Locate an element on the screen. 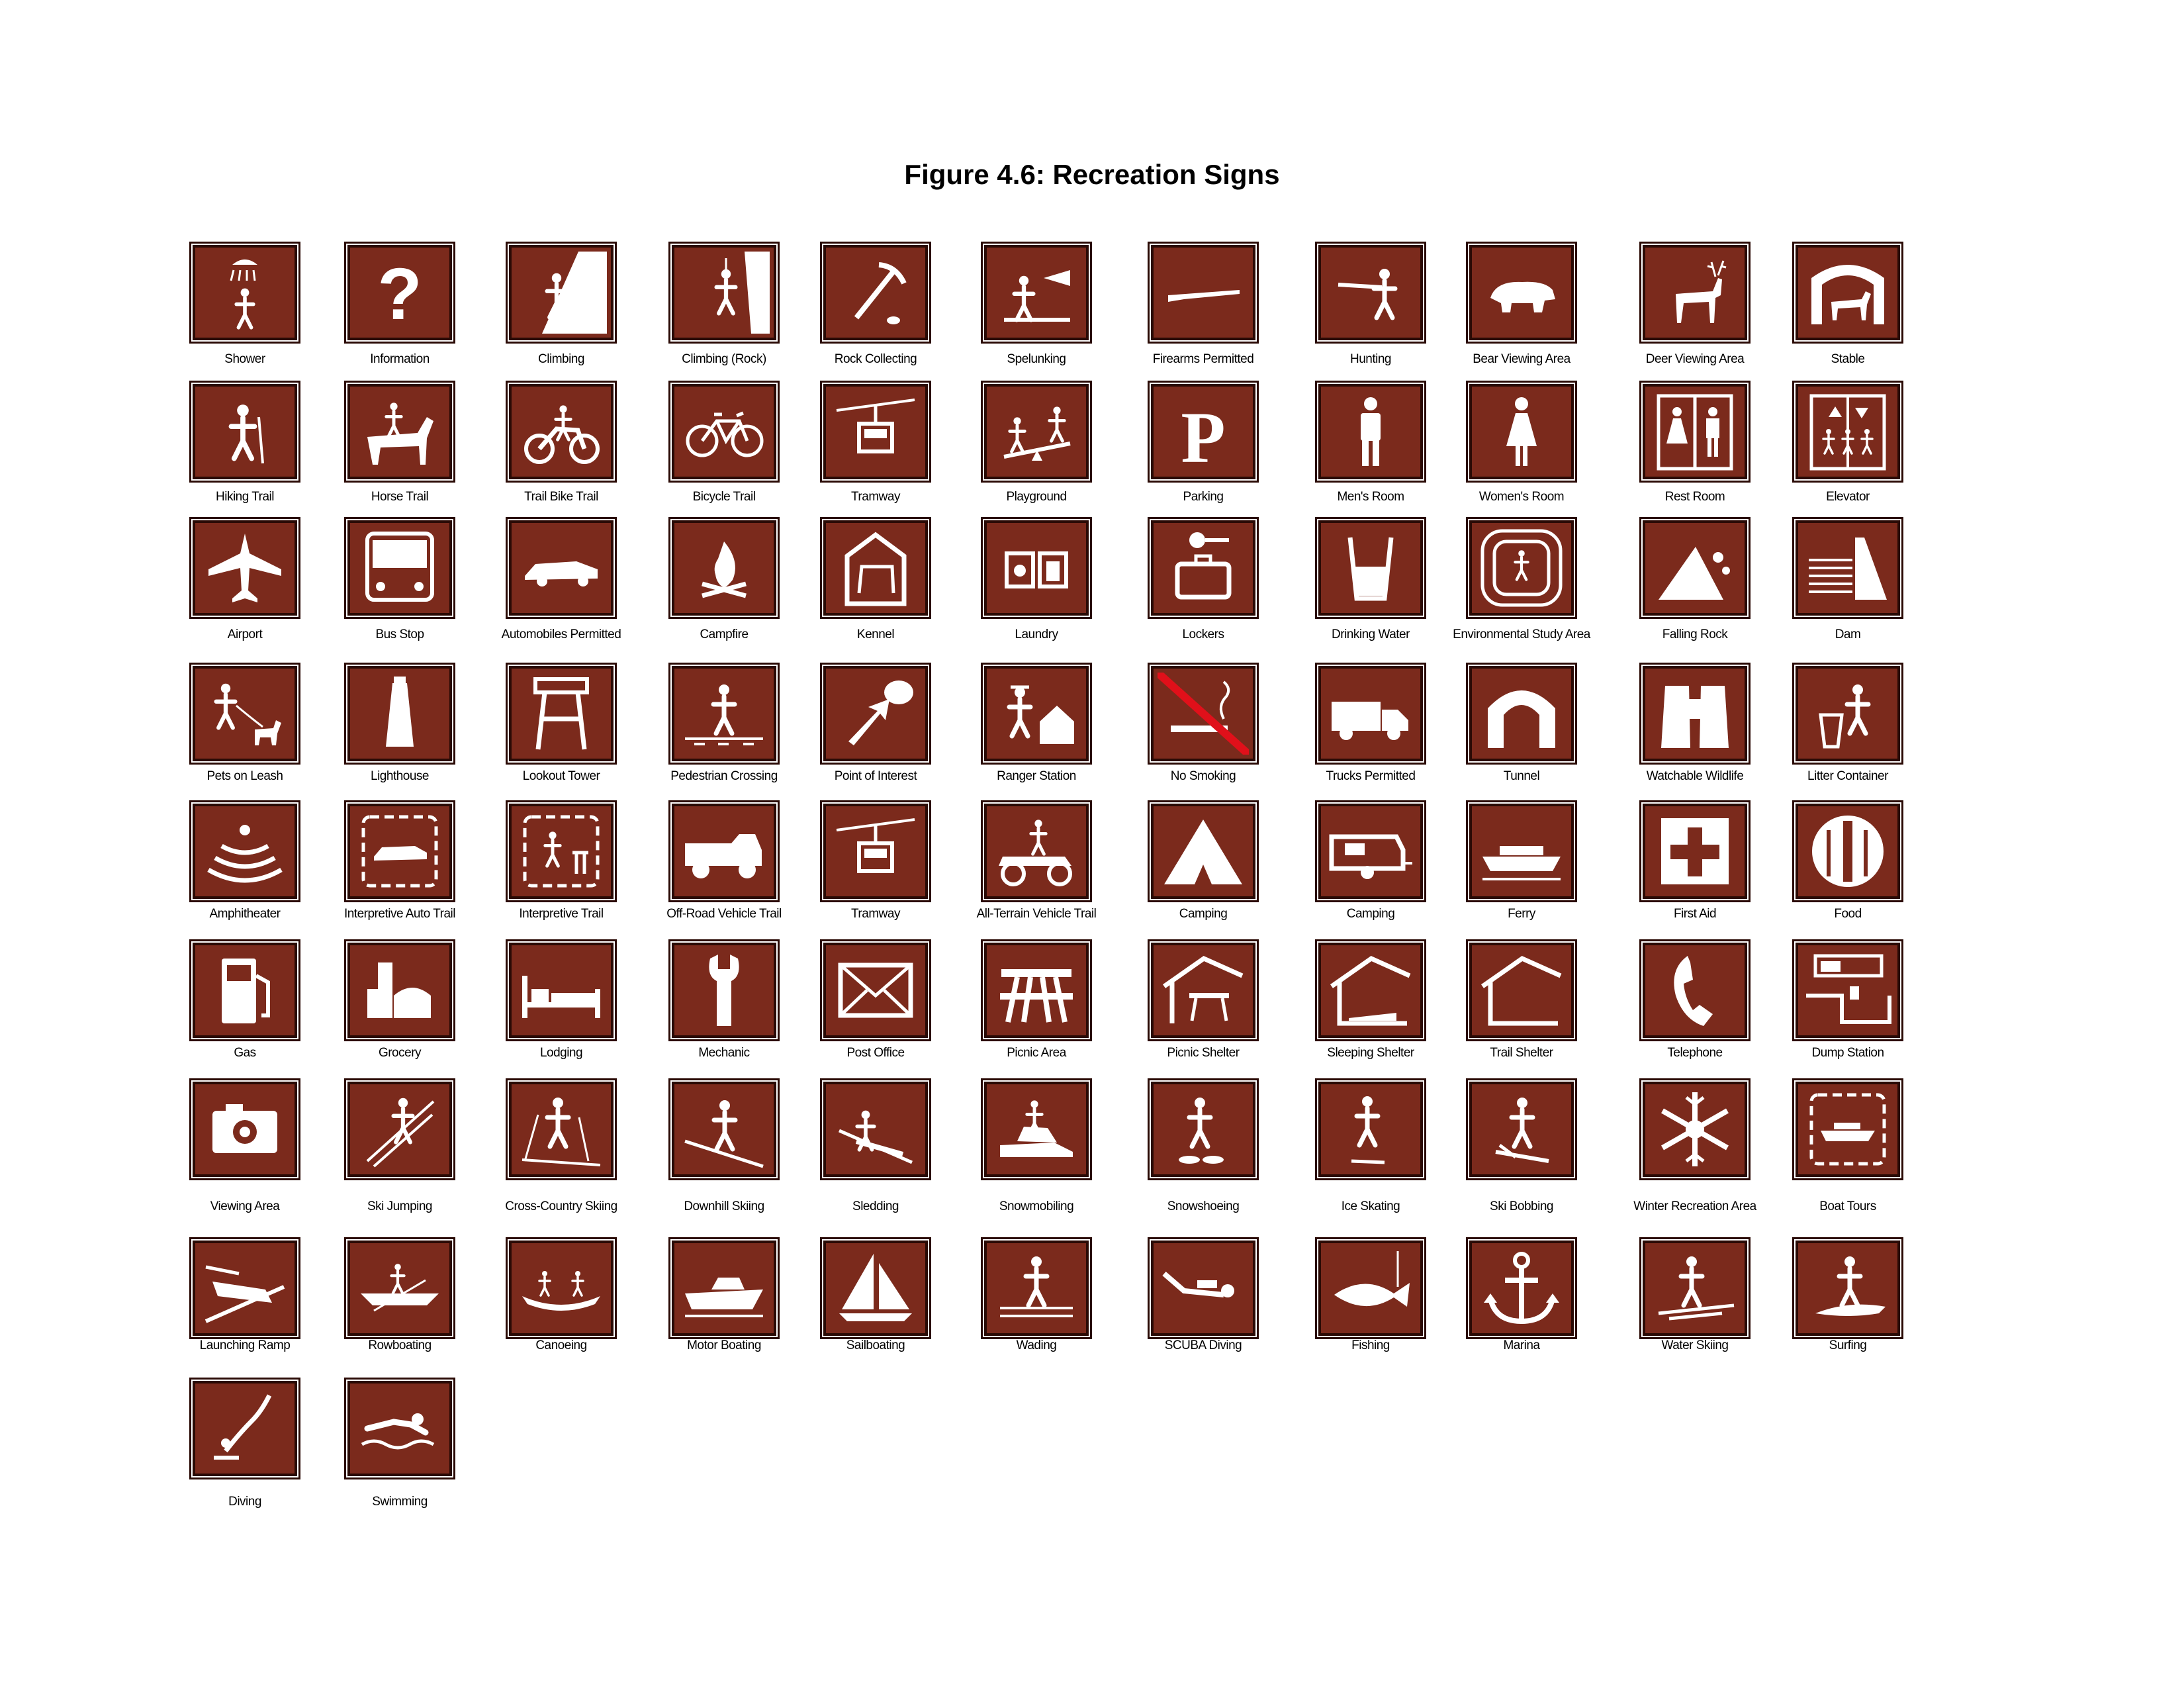 The image size is (2184, 1688). sign-label: Lodging is located at coordinates (561, 1053).